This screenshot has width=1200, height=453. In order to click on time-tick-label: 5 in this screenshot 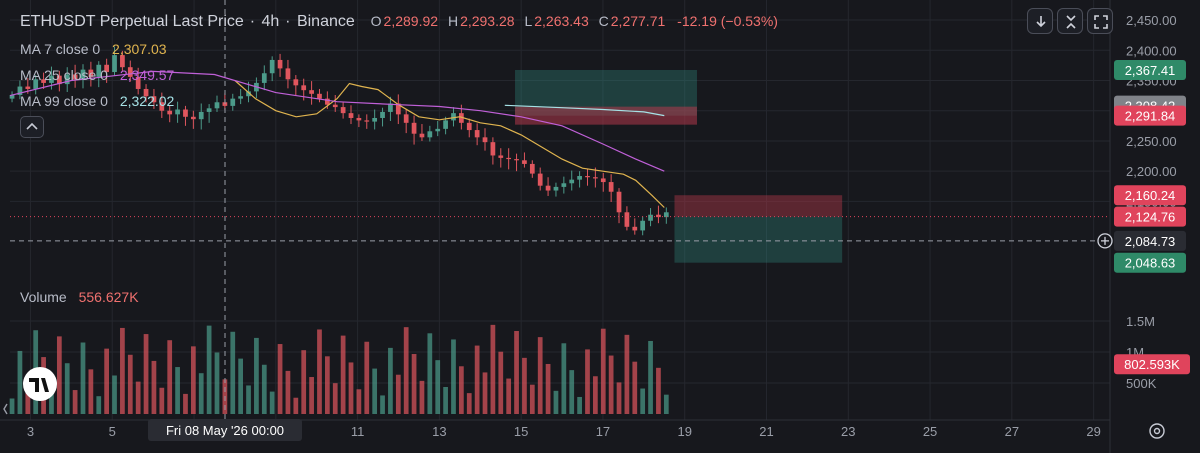, I will do `click(112, 431)`.